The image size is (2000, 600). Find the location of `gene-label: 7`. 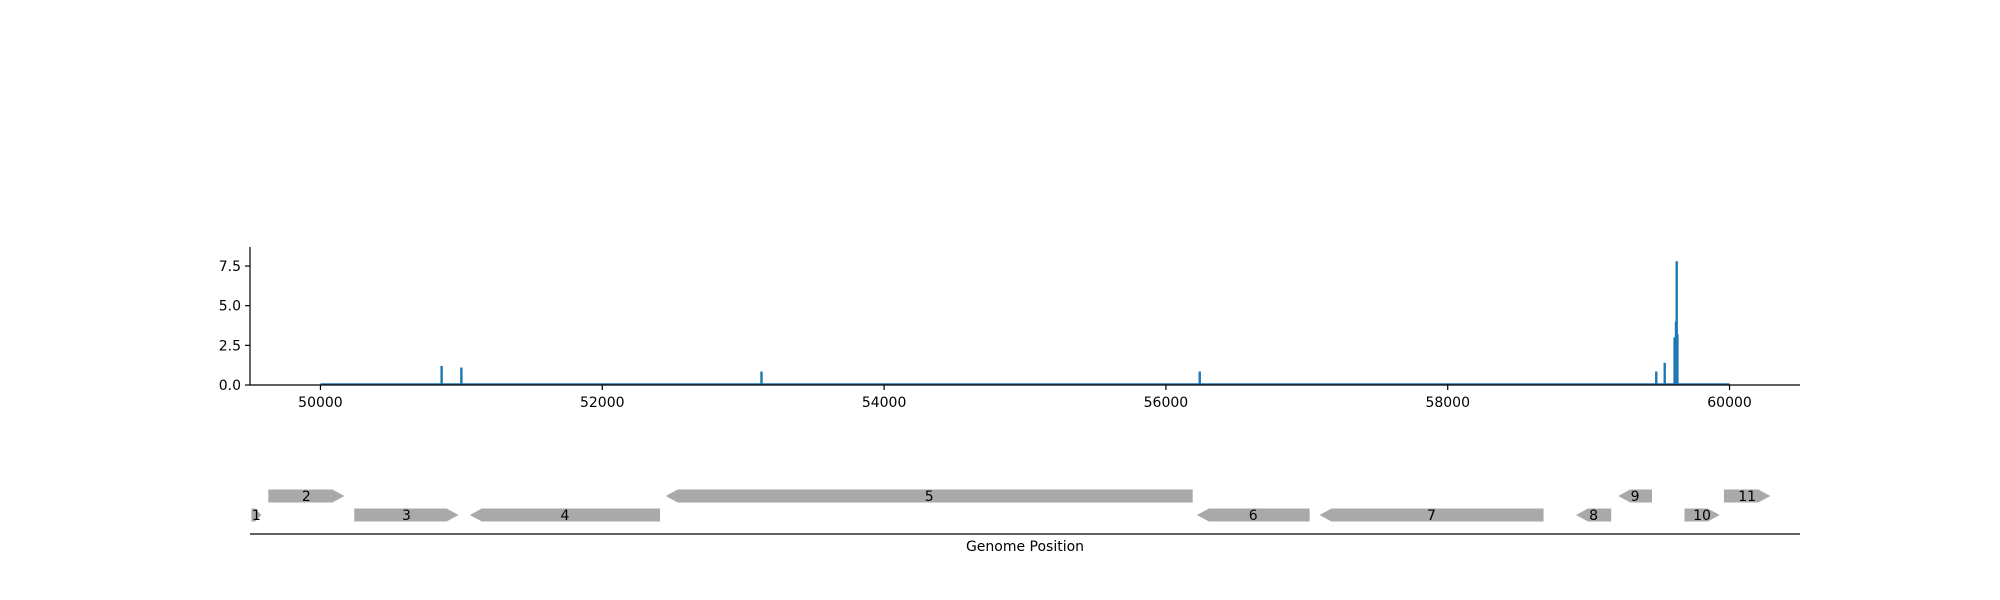

gene-label: 7 is located at coordinates (1431, 516).